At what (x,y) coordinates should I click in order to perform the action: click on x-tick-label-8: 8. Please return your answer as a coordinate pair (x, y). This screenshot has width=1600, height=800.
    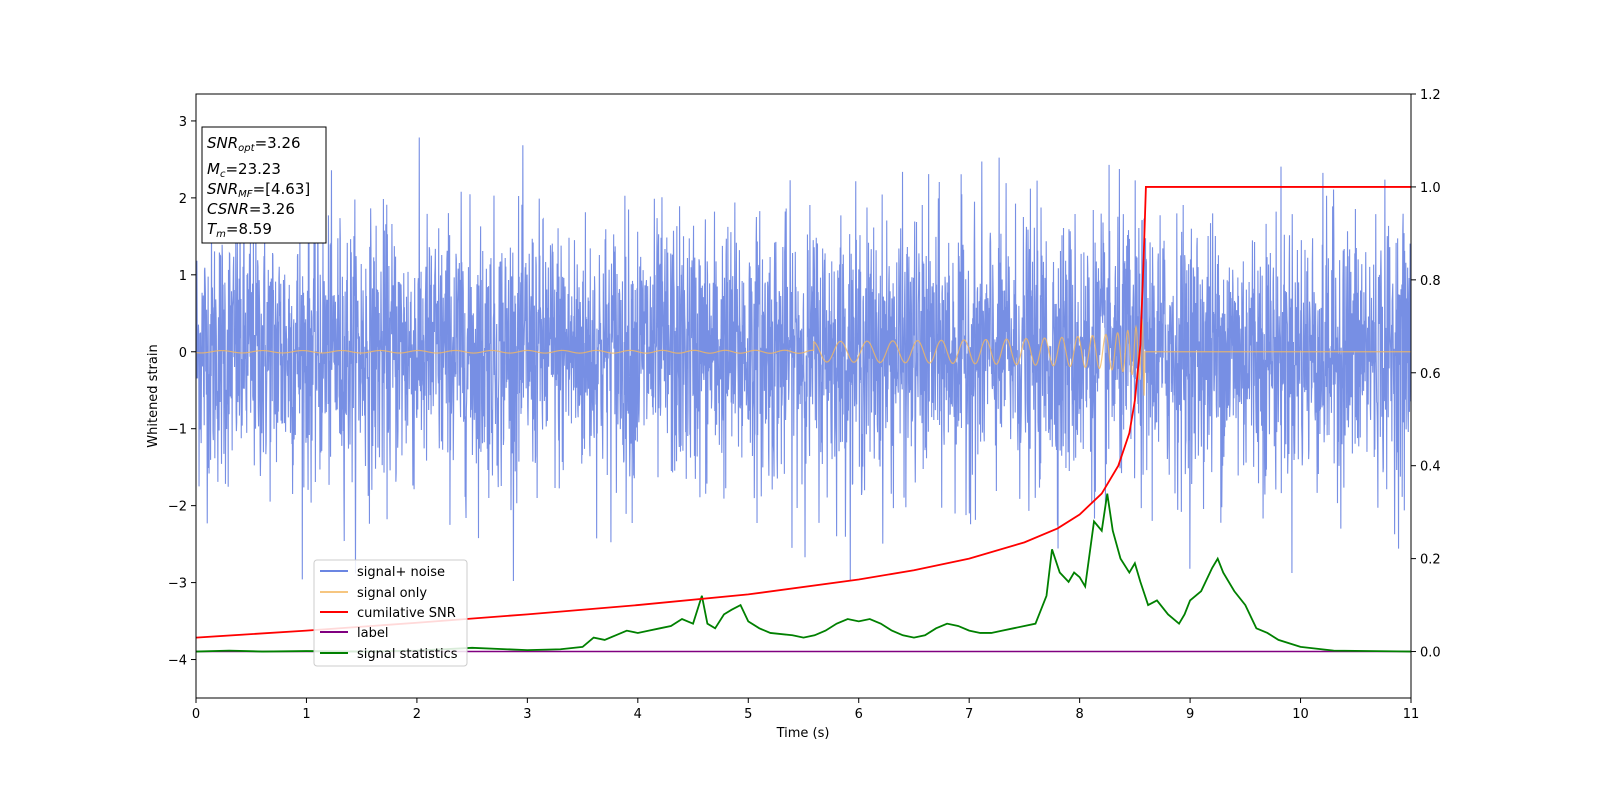
    Looking at the image, I should click on (1079, 714).